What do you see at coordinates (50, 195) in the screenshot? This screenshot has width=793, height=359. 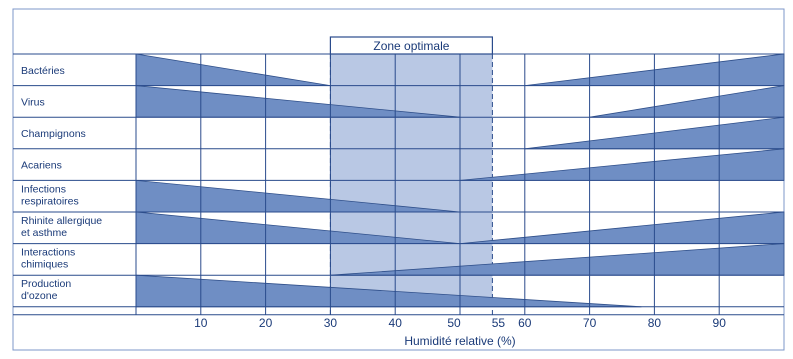 I see `row-label-5: Infections respiratoires` at bounding box center [50, 195].